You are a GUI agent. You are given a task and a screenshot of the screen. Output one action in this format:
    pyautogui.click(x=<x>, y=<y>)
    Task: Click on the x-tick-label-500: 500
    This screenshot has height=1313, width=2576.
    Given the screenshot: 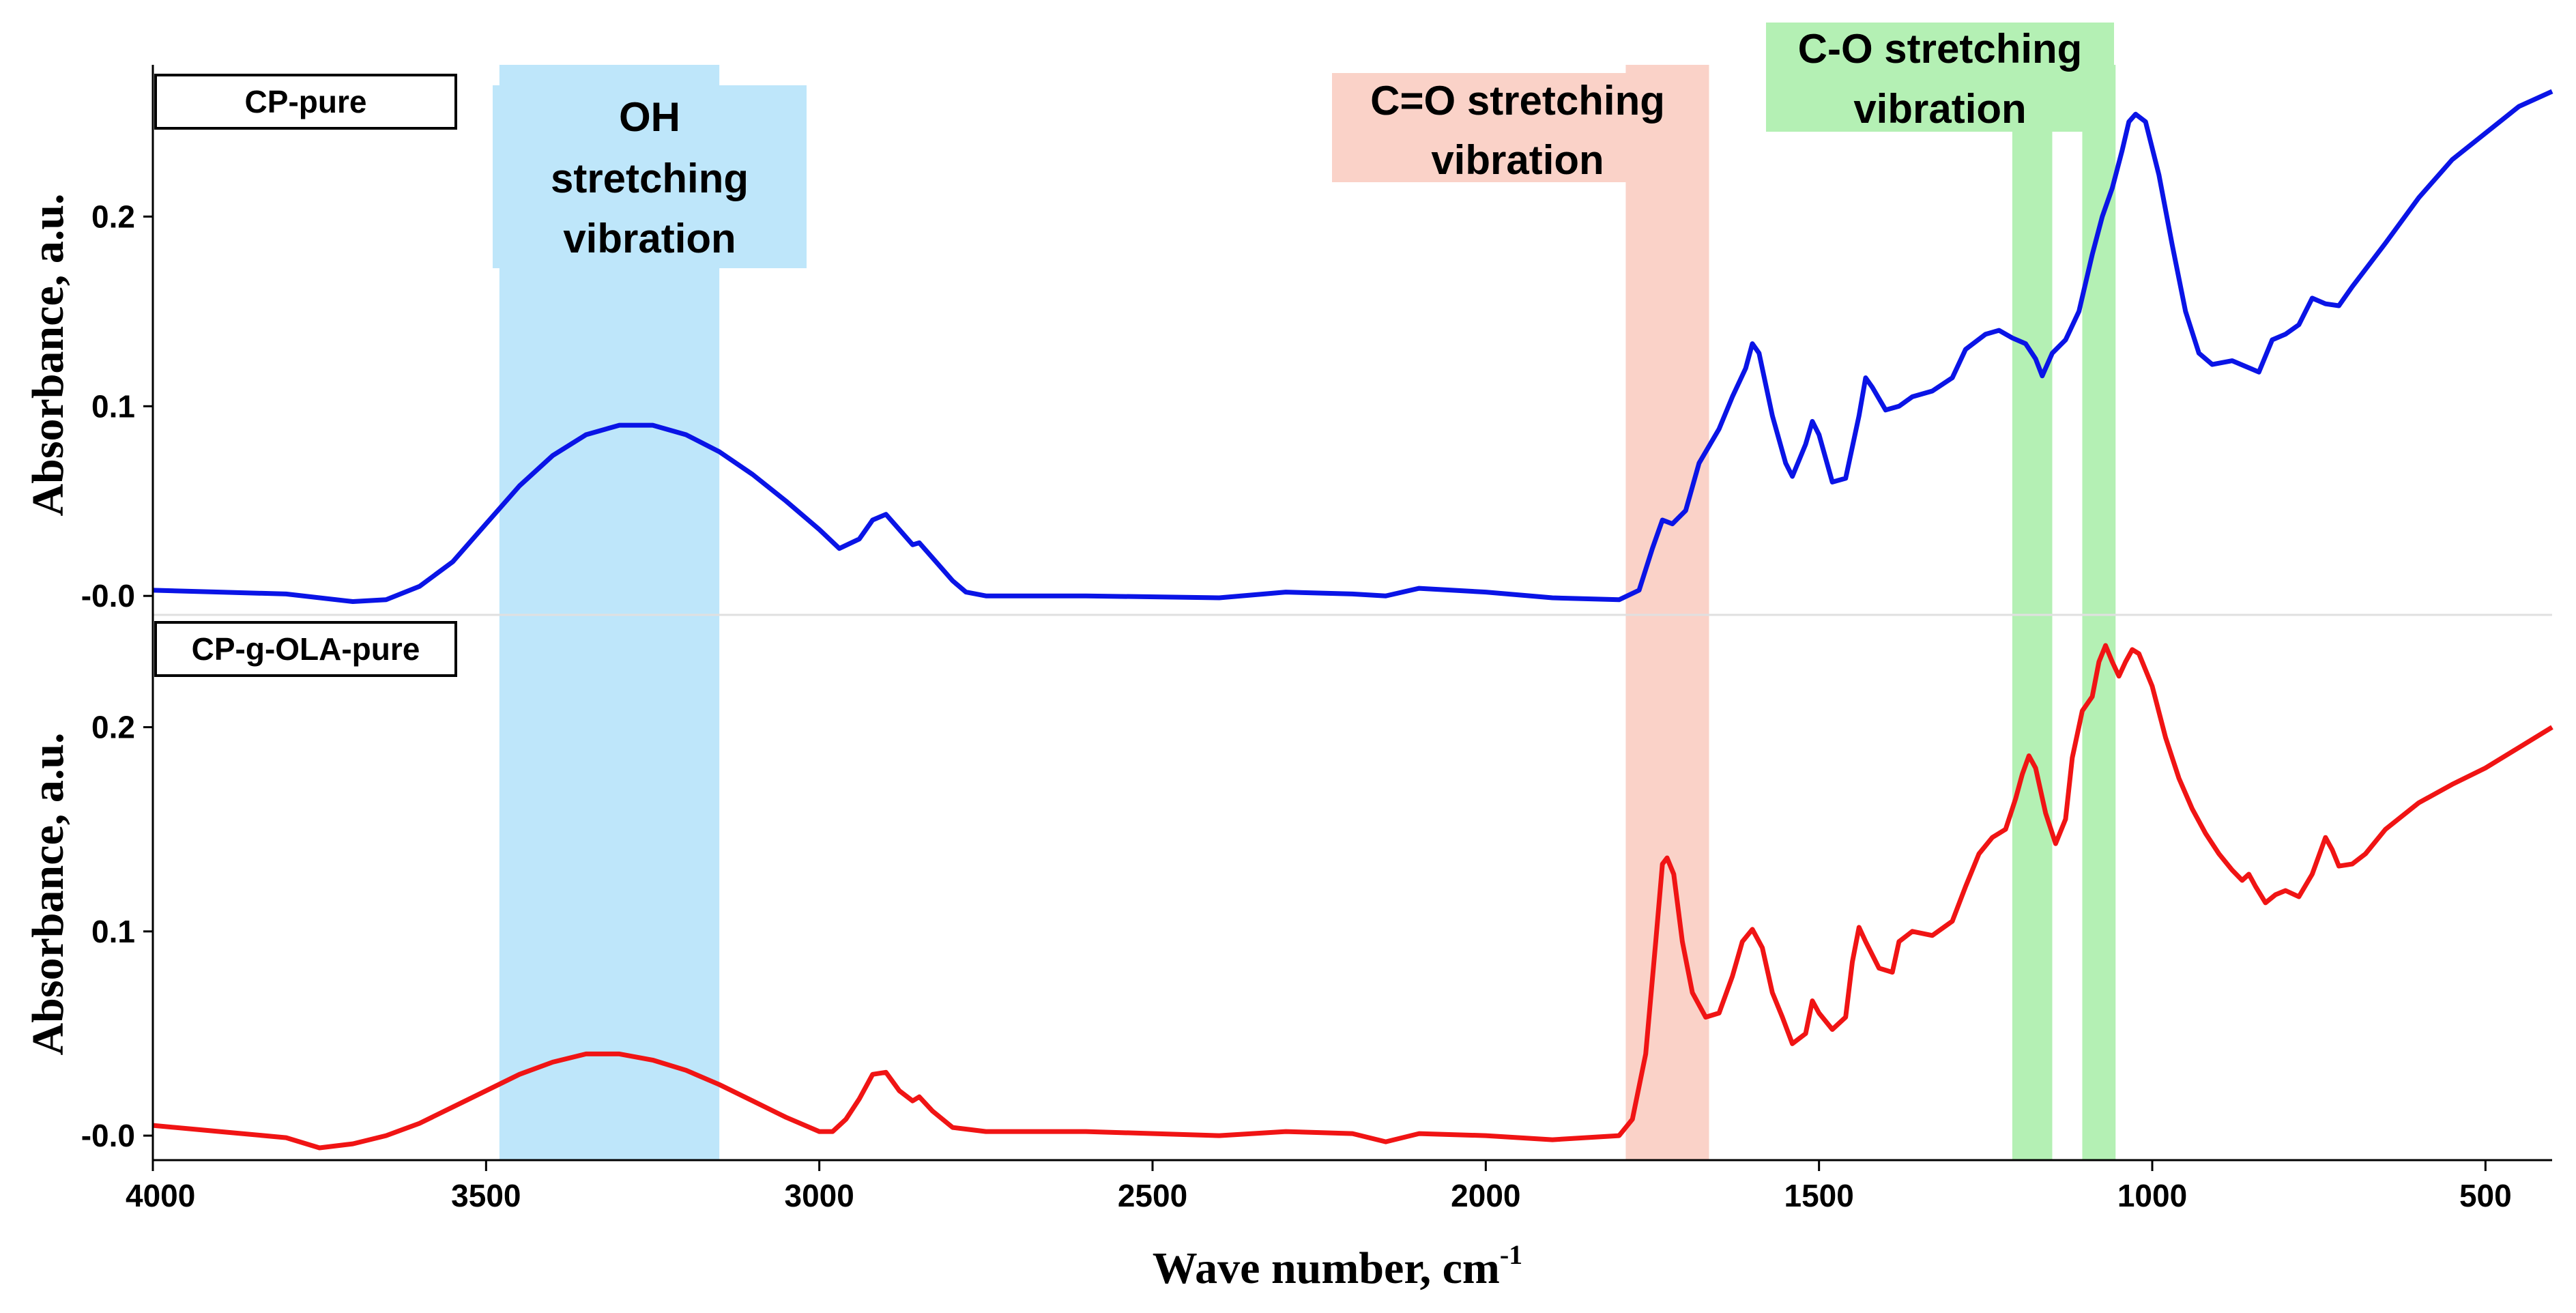 What is the action you would take?
    pyautogui.click(x=2485, y=1195)
    